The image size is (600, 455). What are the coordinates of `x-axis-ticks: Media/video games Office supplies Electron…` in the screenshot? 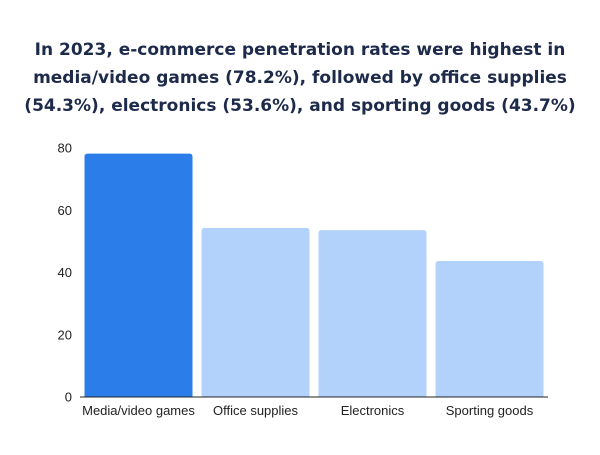 It's located at (308, 410).